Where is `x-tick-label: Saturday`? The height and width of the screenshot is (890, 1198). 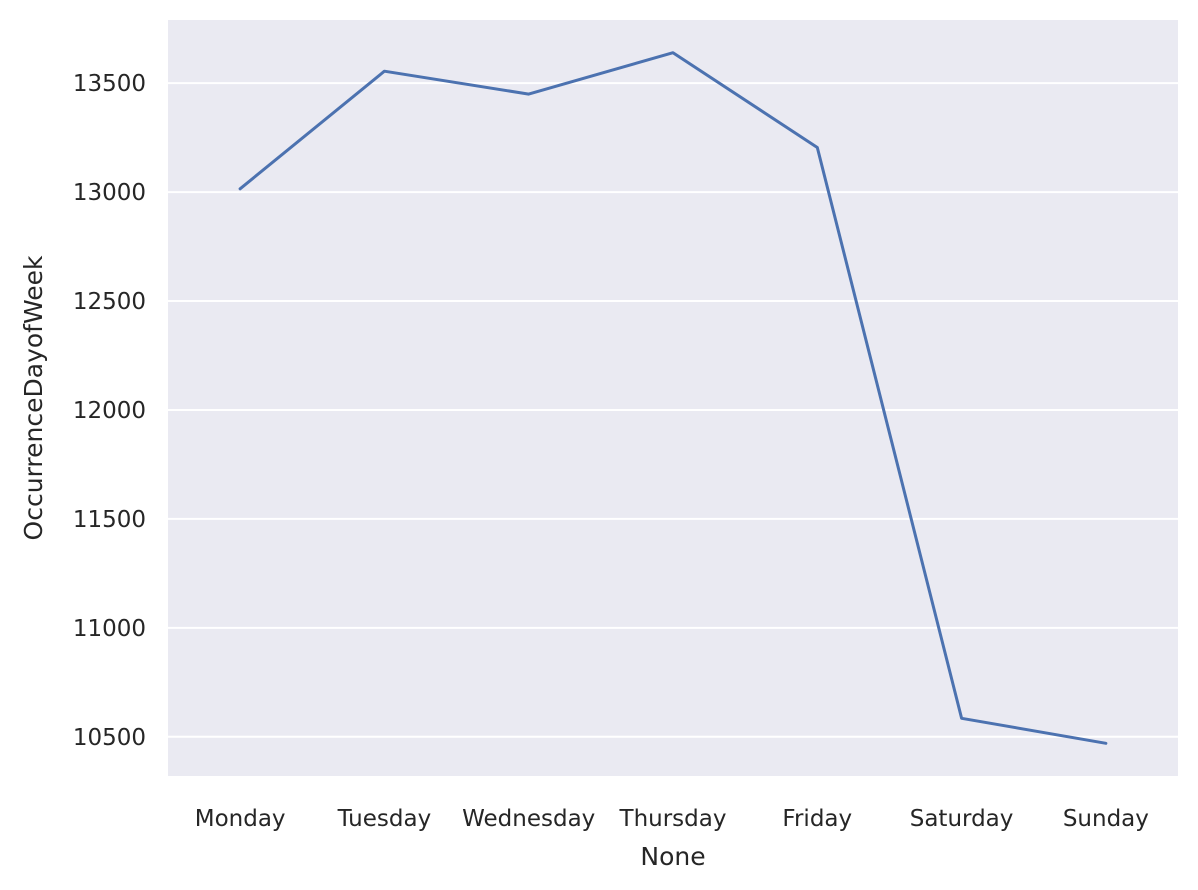 x-tick-label: Saturday is located at coordinates (962, 819).